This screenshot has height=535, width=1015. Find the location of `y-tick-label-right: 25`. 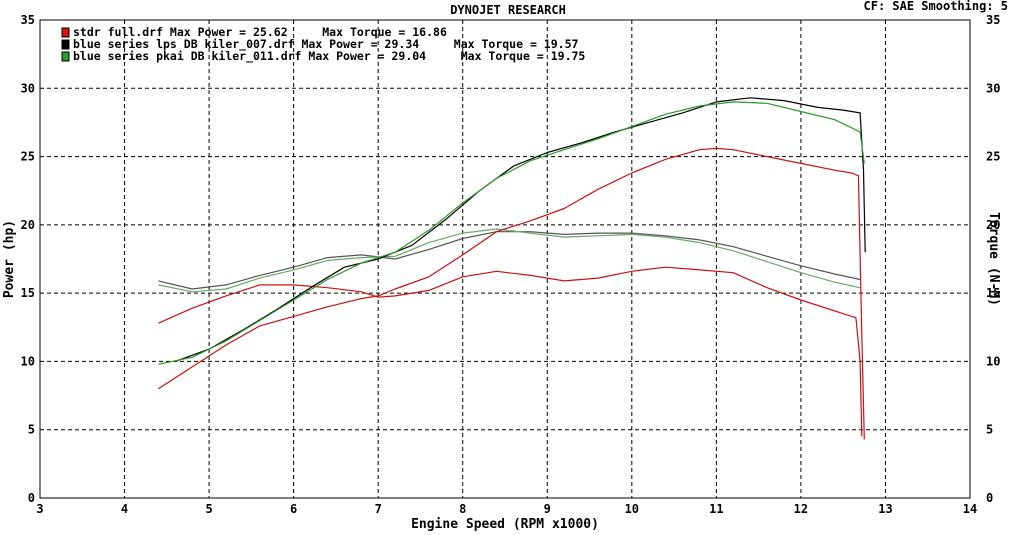

y-tick-label-right: 25 is located at coordinates (993, 157).